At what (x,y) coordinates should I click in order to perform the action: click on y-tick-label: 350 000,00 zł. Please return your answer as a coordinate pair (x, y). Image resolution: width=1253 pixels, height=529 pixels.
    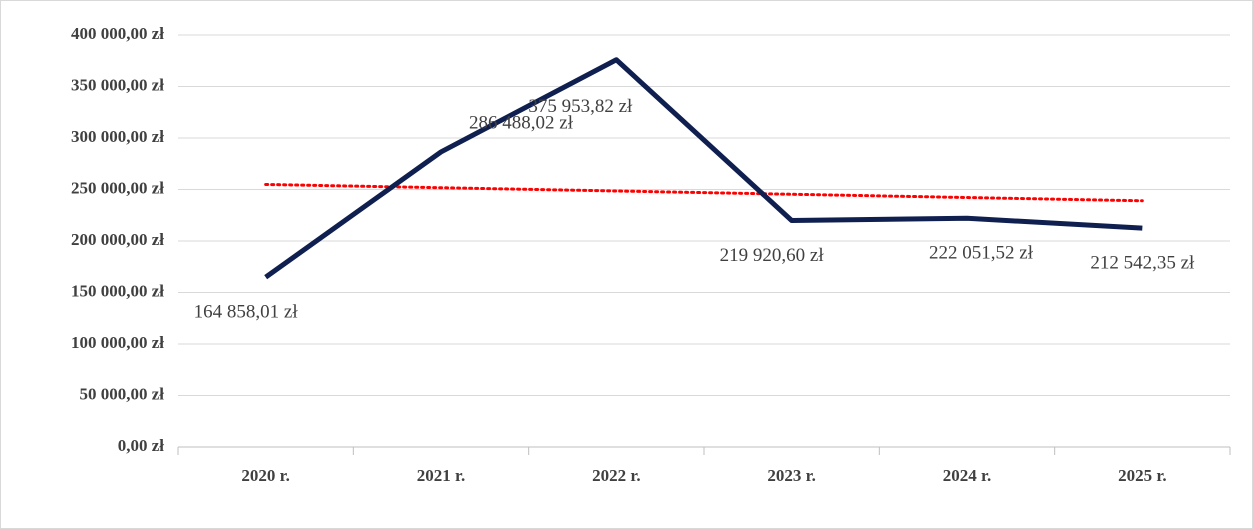
    Looking at the image, I should click on (117, 84).